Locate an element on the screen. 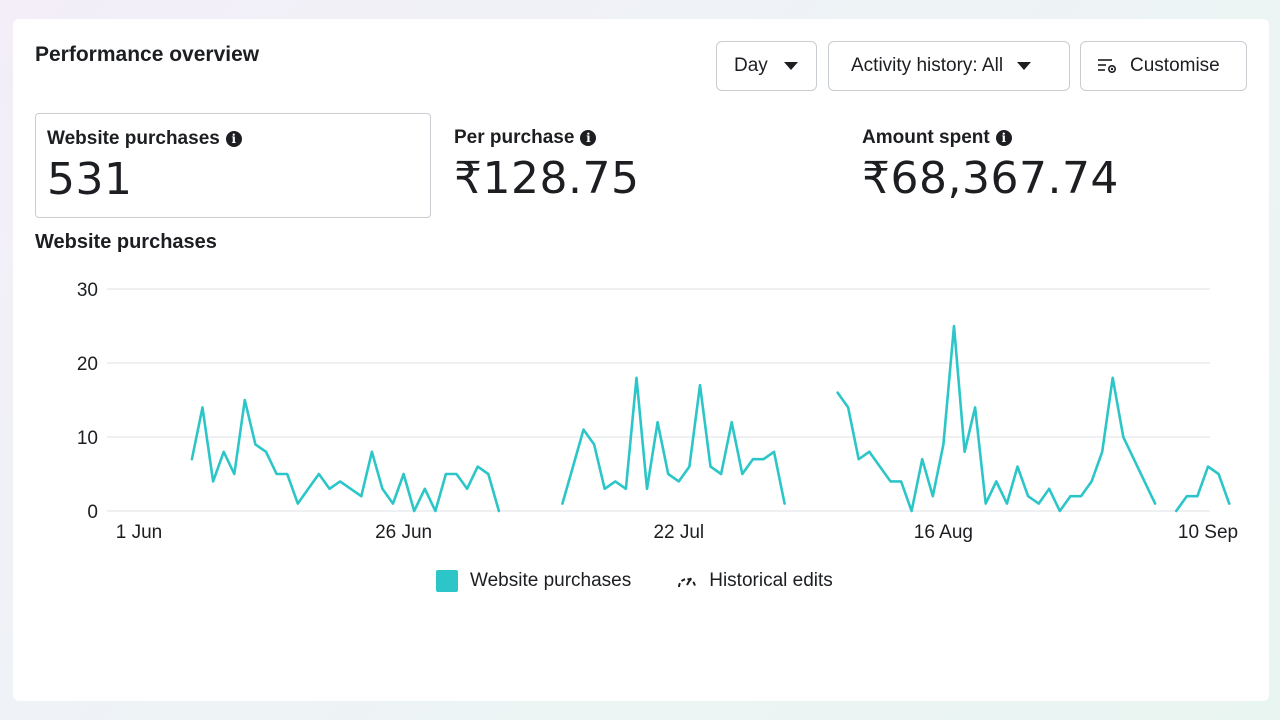 The height and width of the screenshot is (720, 1280). x-tick-label: 10 Sep is located at coordinates (1208, 532).